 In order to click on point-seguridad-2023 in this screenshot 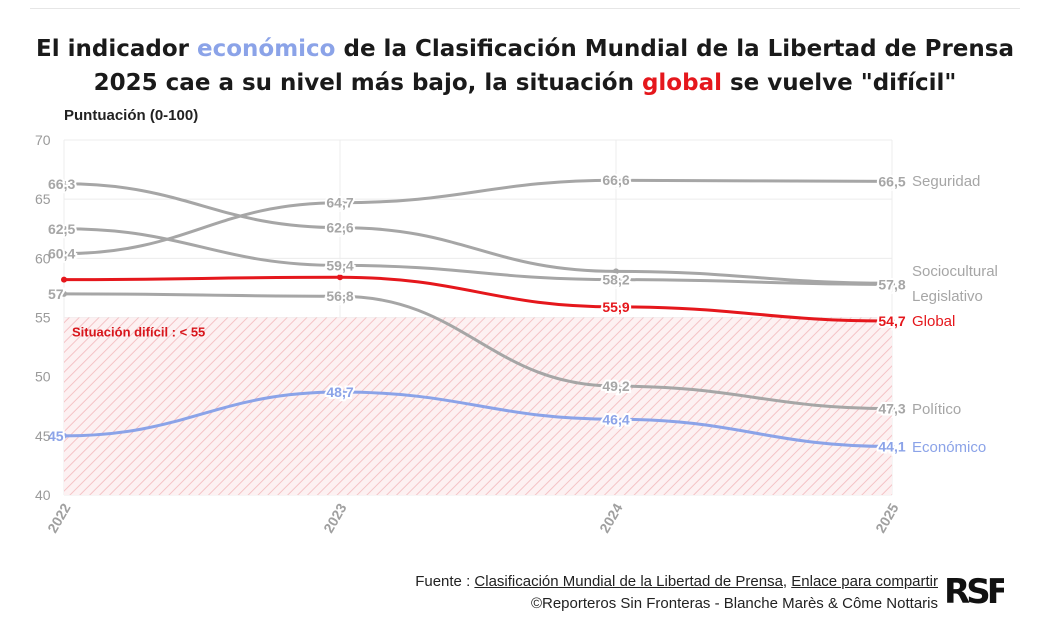, I will do `click(340, 202)`.